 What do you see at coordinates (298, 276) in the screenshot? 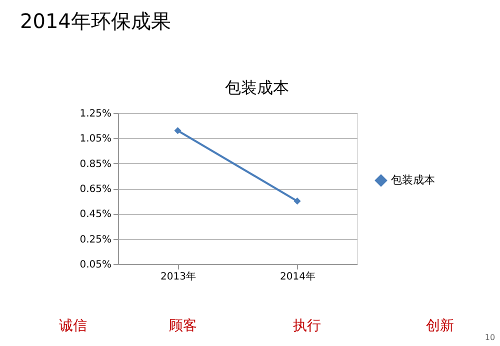
I see `x-tick-label: 2014年` at bounding box center [298, 276].